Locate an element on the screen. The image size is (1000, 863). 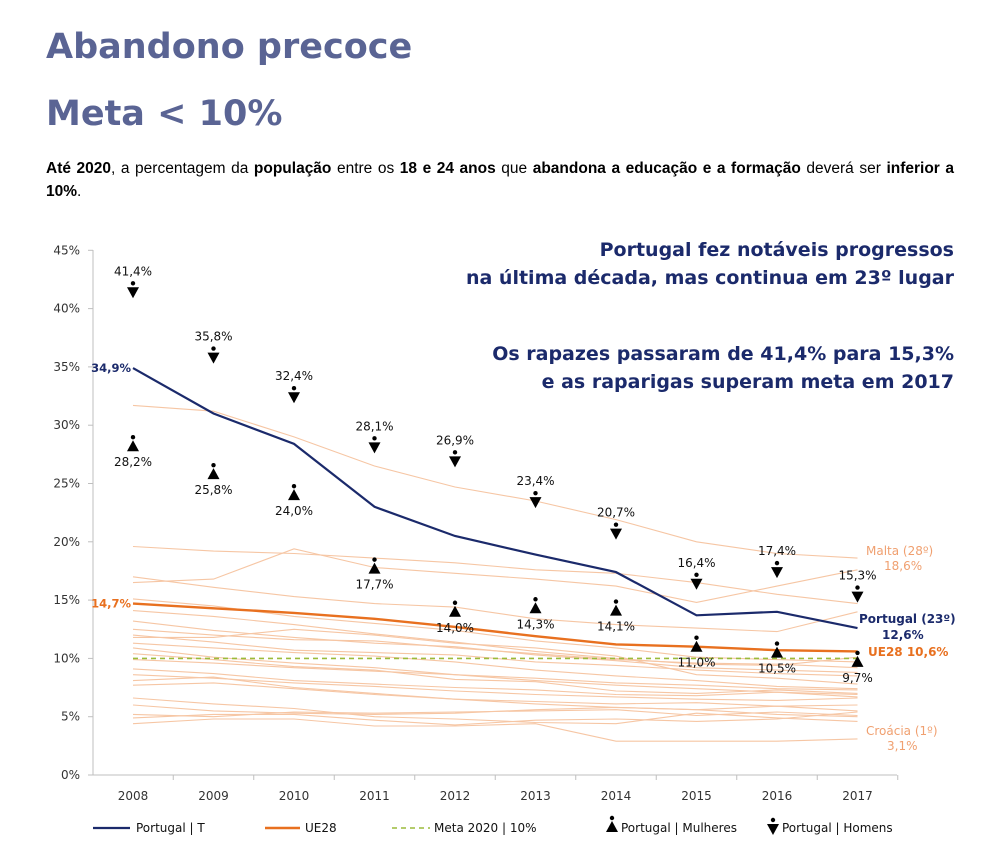
croatia-label: Croácia (1º) is located at coordinates (902, 731).